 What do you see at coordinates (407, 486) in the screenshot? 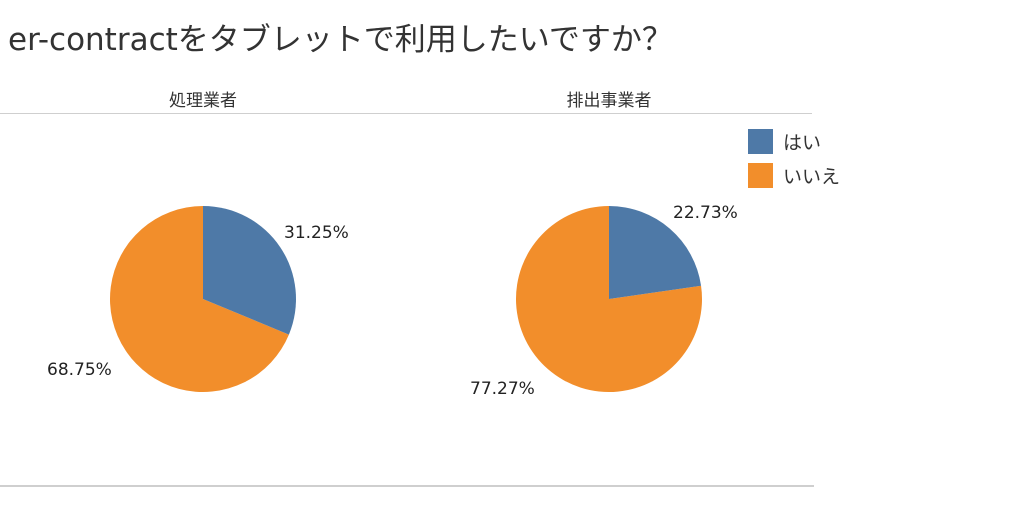
I see `bottom-divider` at bounding box center [407, 486].